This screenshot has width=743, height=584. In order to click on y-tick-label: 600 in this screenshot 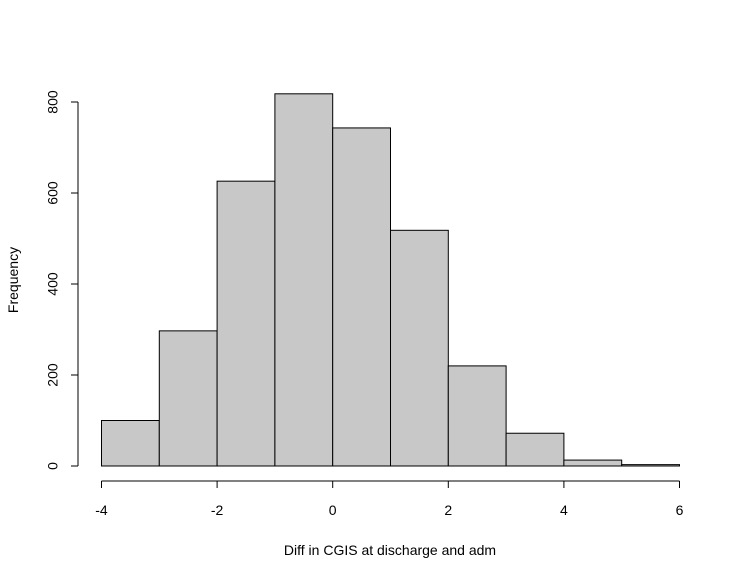, I will do `click(53, 193)`.